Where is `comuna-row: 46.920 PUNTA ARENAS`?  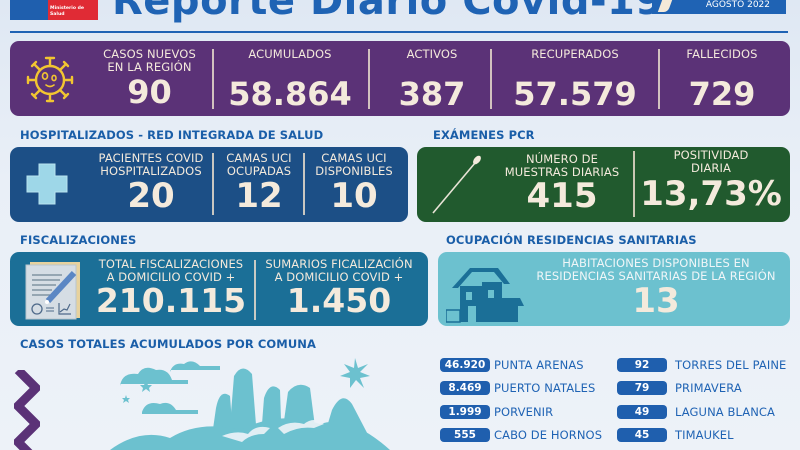 comuna-row: 46.920 PUNTA ARENAS is located at coordinates (512, 365).